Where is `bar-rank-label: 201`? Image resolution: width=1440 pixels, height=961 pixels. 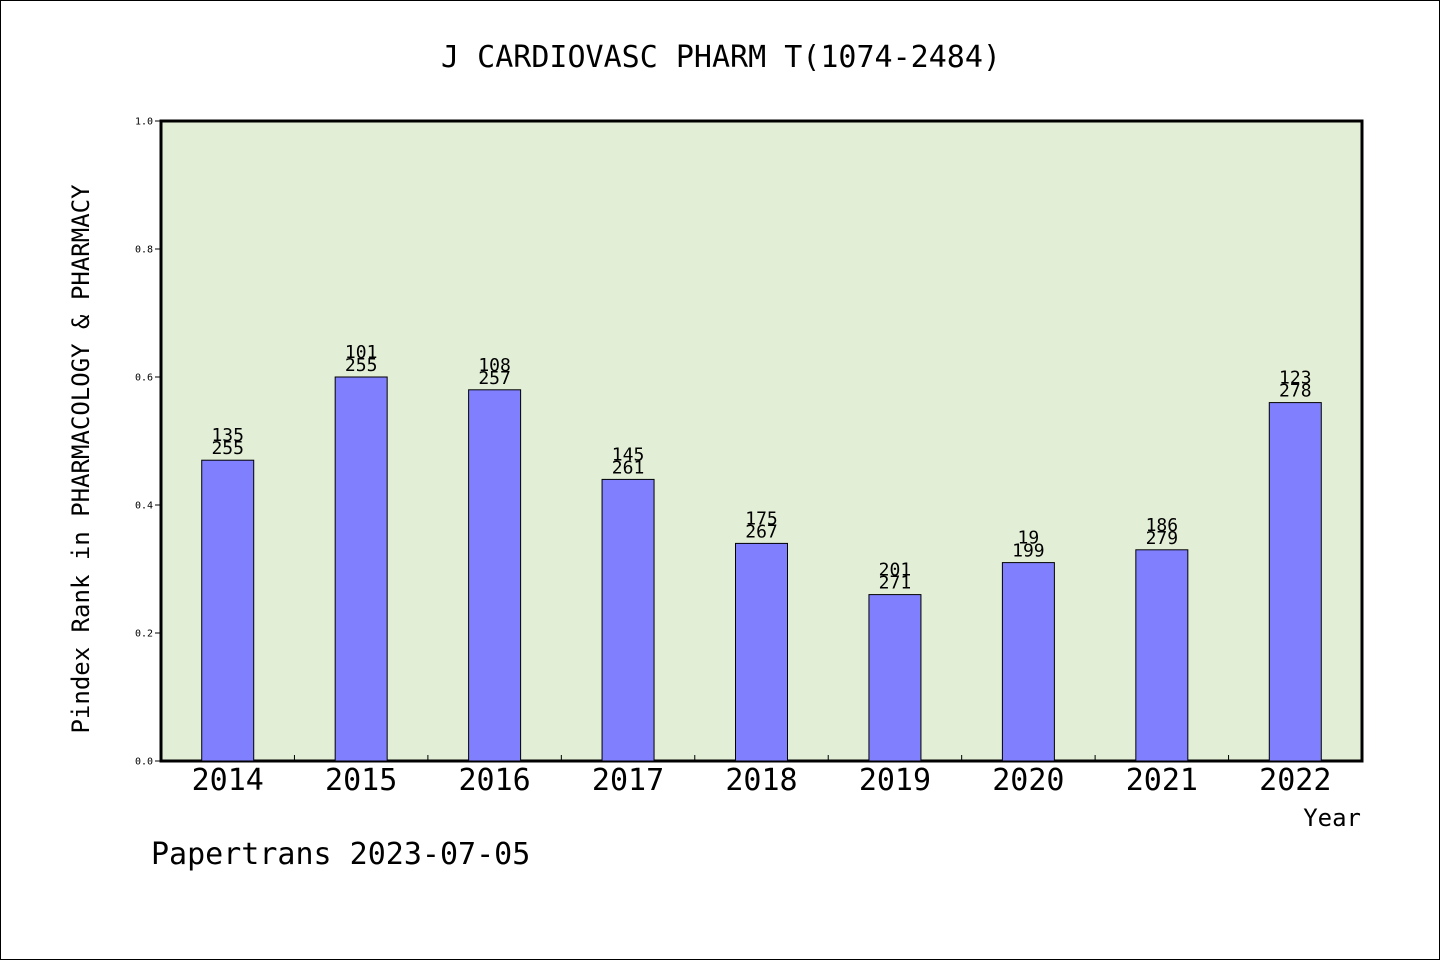
bar-rank-label: 201 is located at coordinates (895, 570).